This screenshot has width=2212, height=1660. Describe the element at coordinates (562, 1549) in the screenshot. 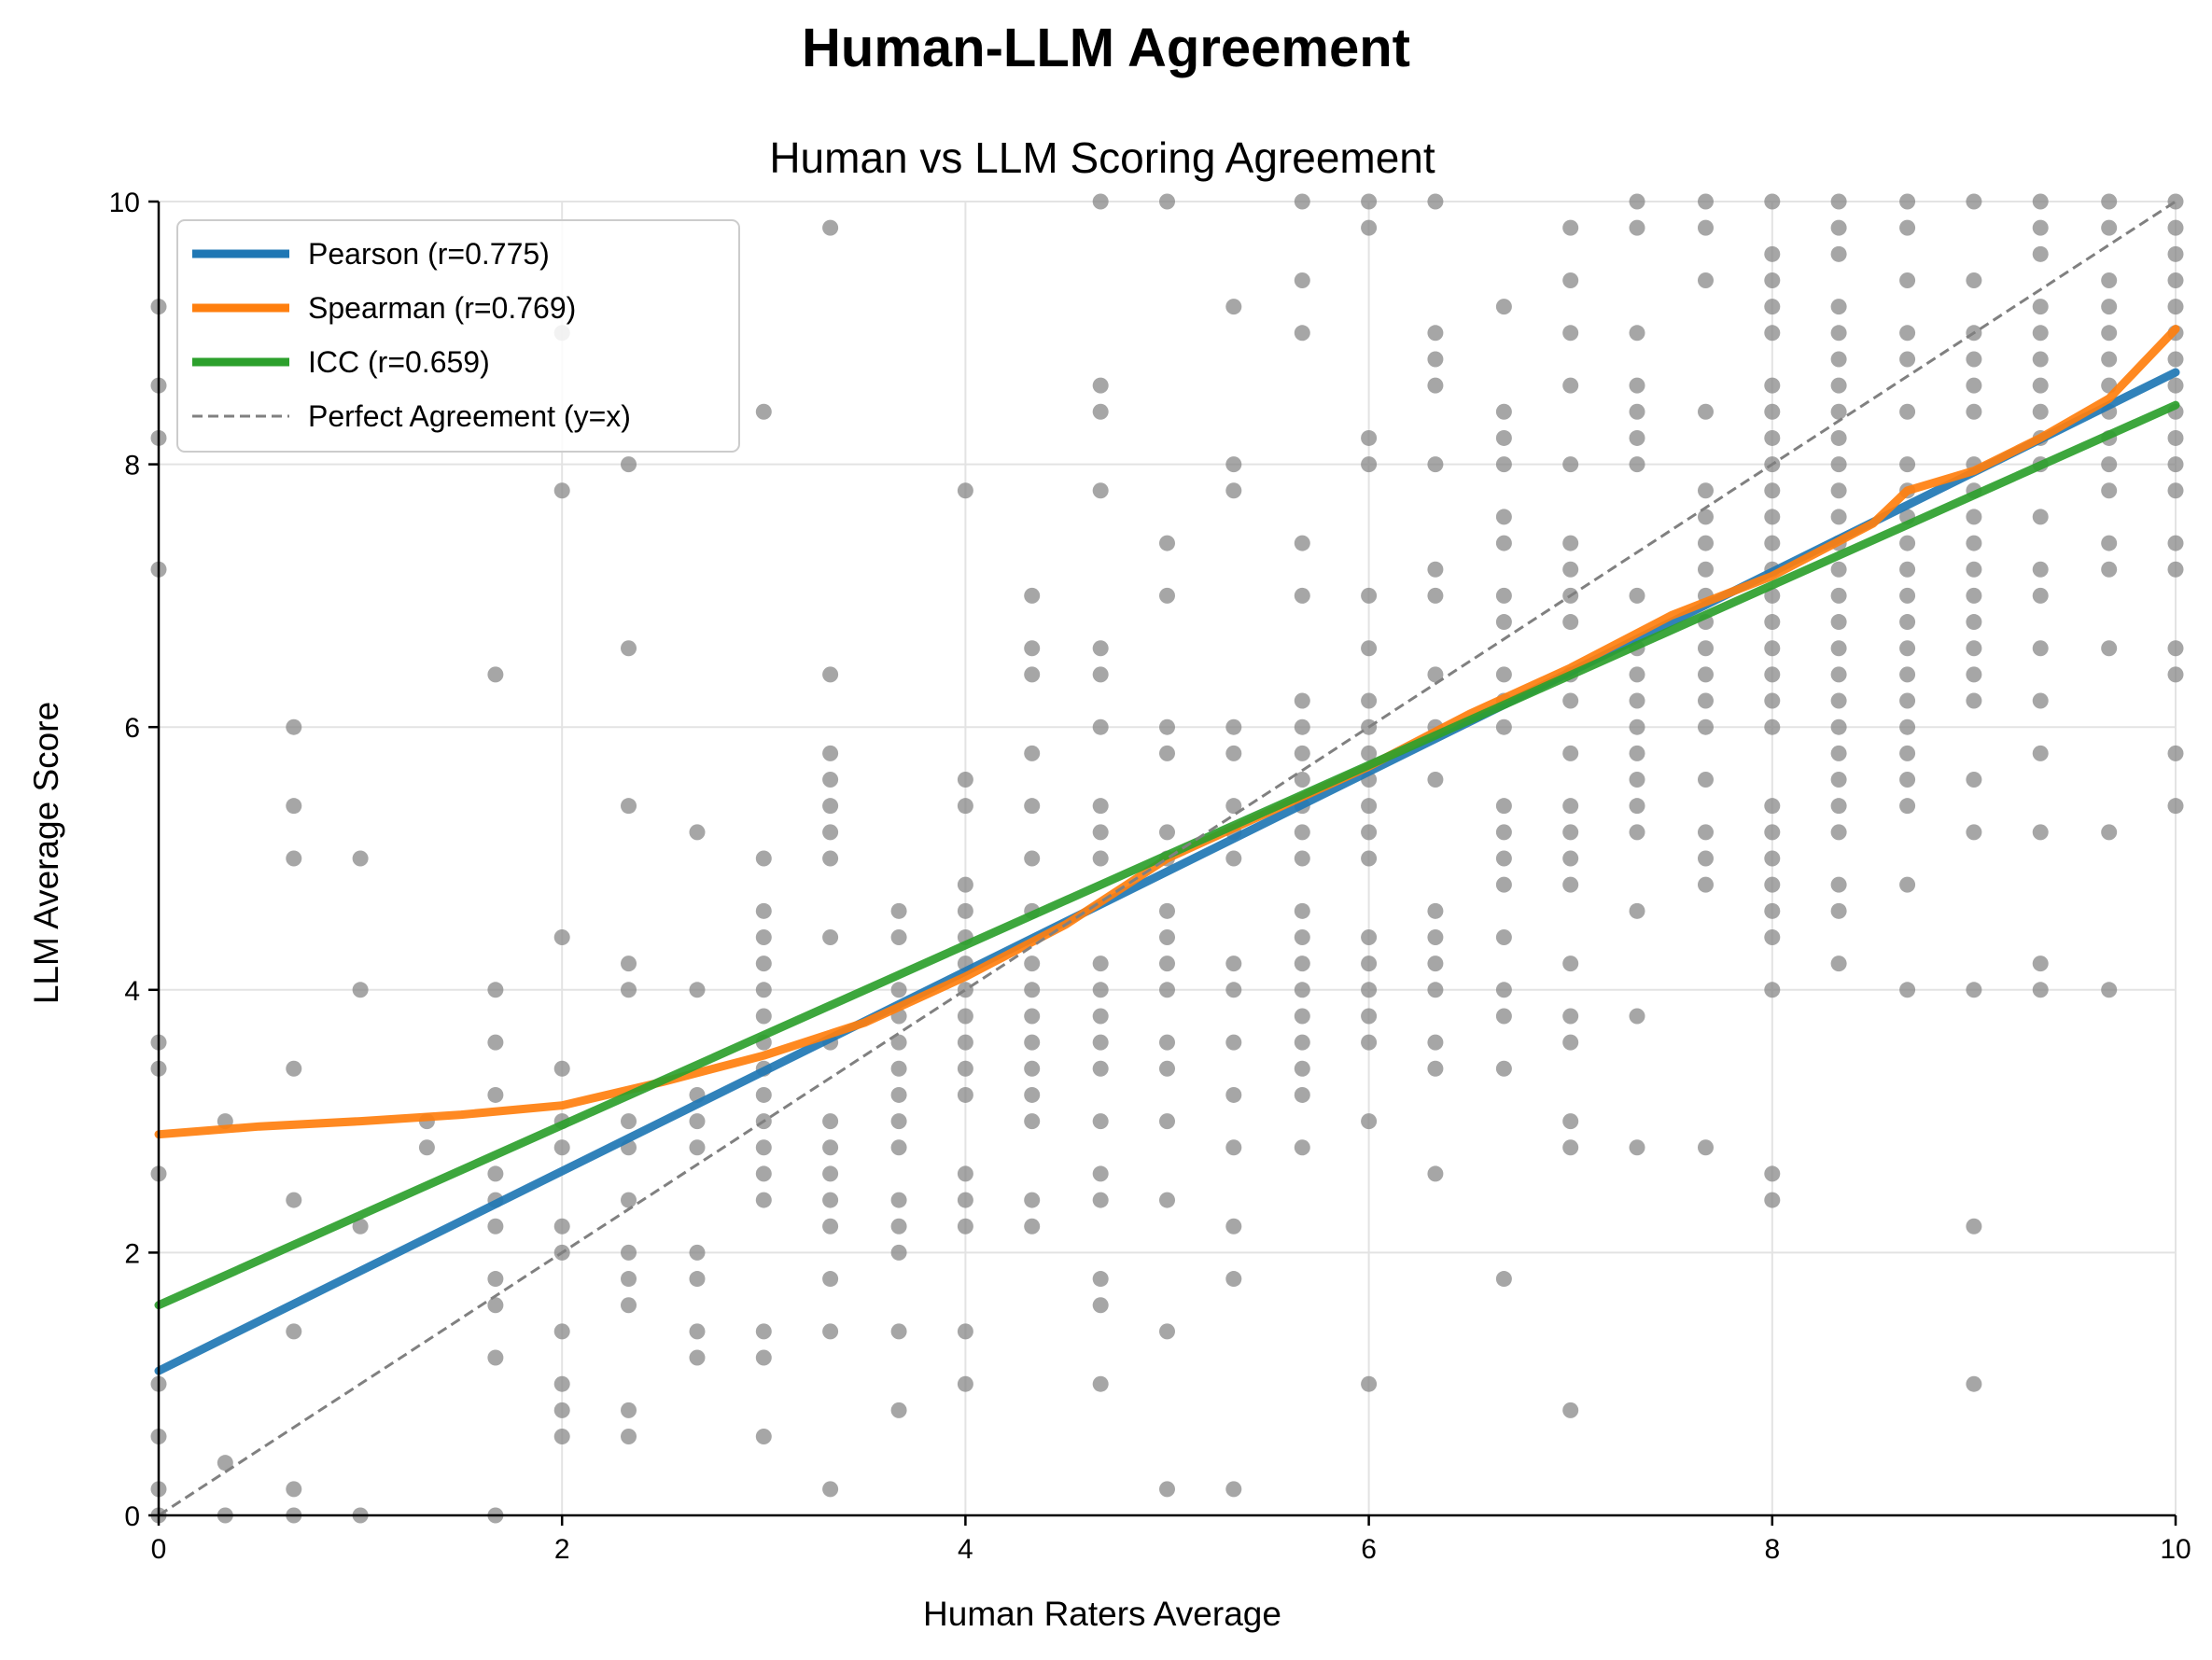

I see `x-tick-label: 2` at that location.